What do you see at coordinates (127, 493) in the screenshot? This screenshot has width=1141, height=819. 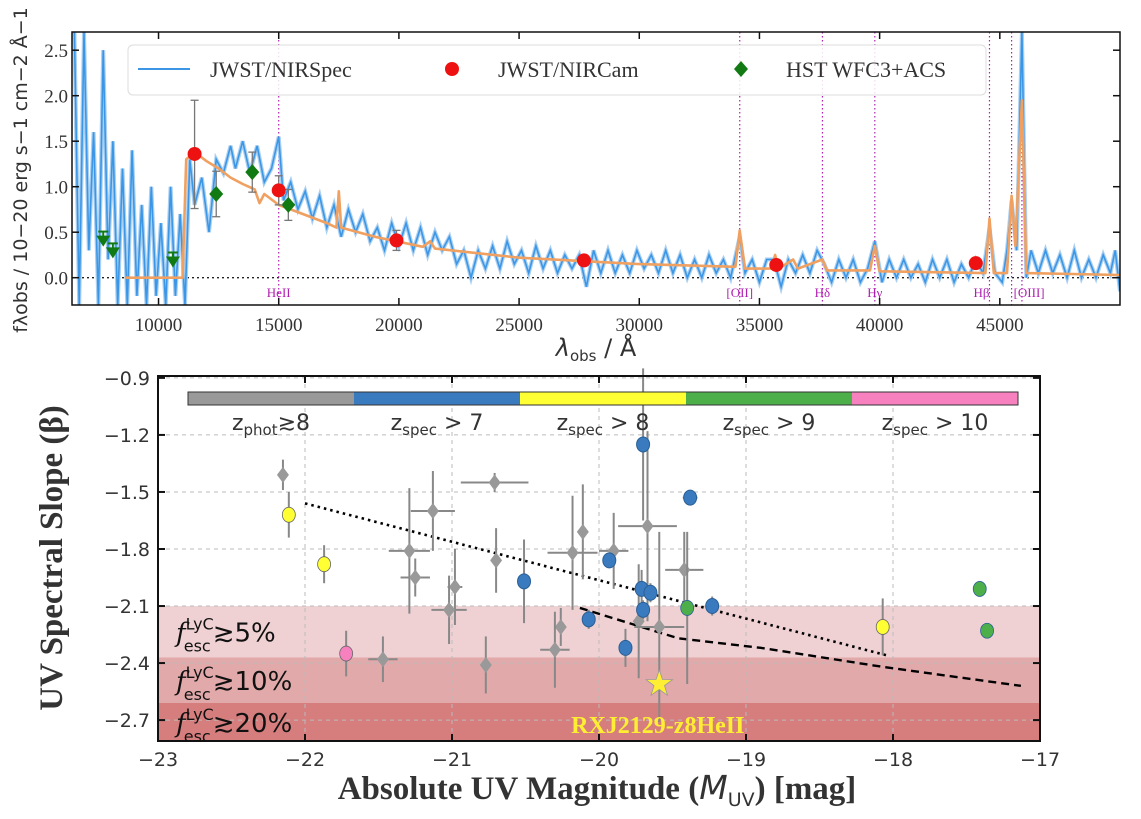 I see `y-tick-label: −1.5` at bounding box center [127, 493].